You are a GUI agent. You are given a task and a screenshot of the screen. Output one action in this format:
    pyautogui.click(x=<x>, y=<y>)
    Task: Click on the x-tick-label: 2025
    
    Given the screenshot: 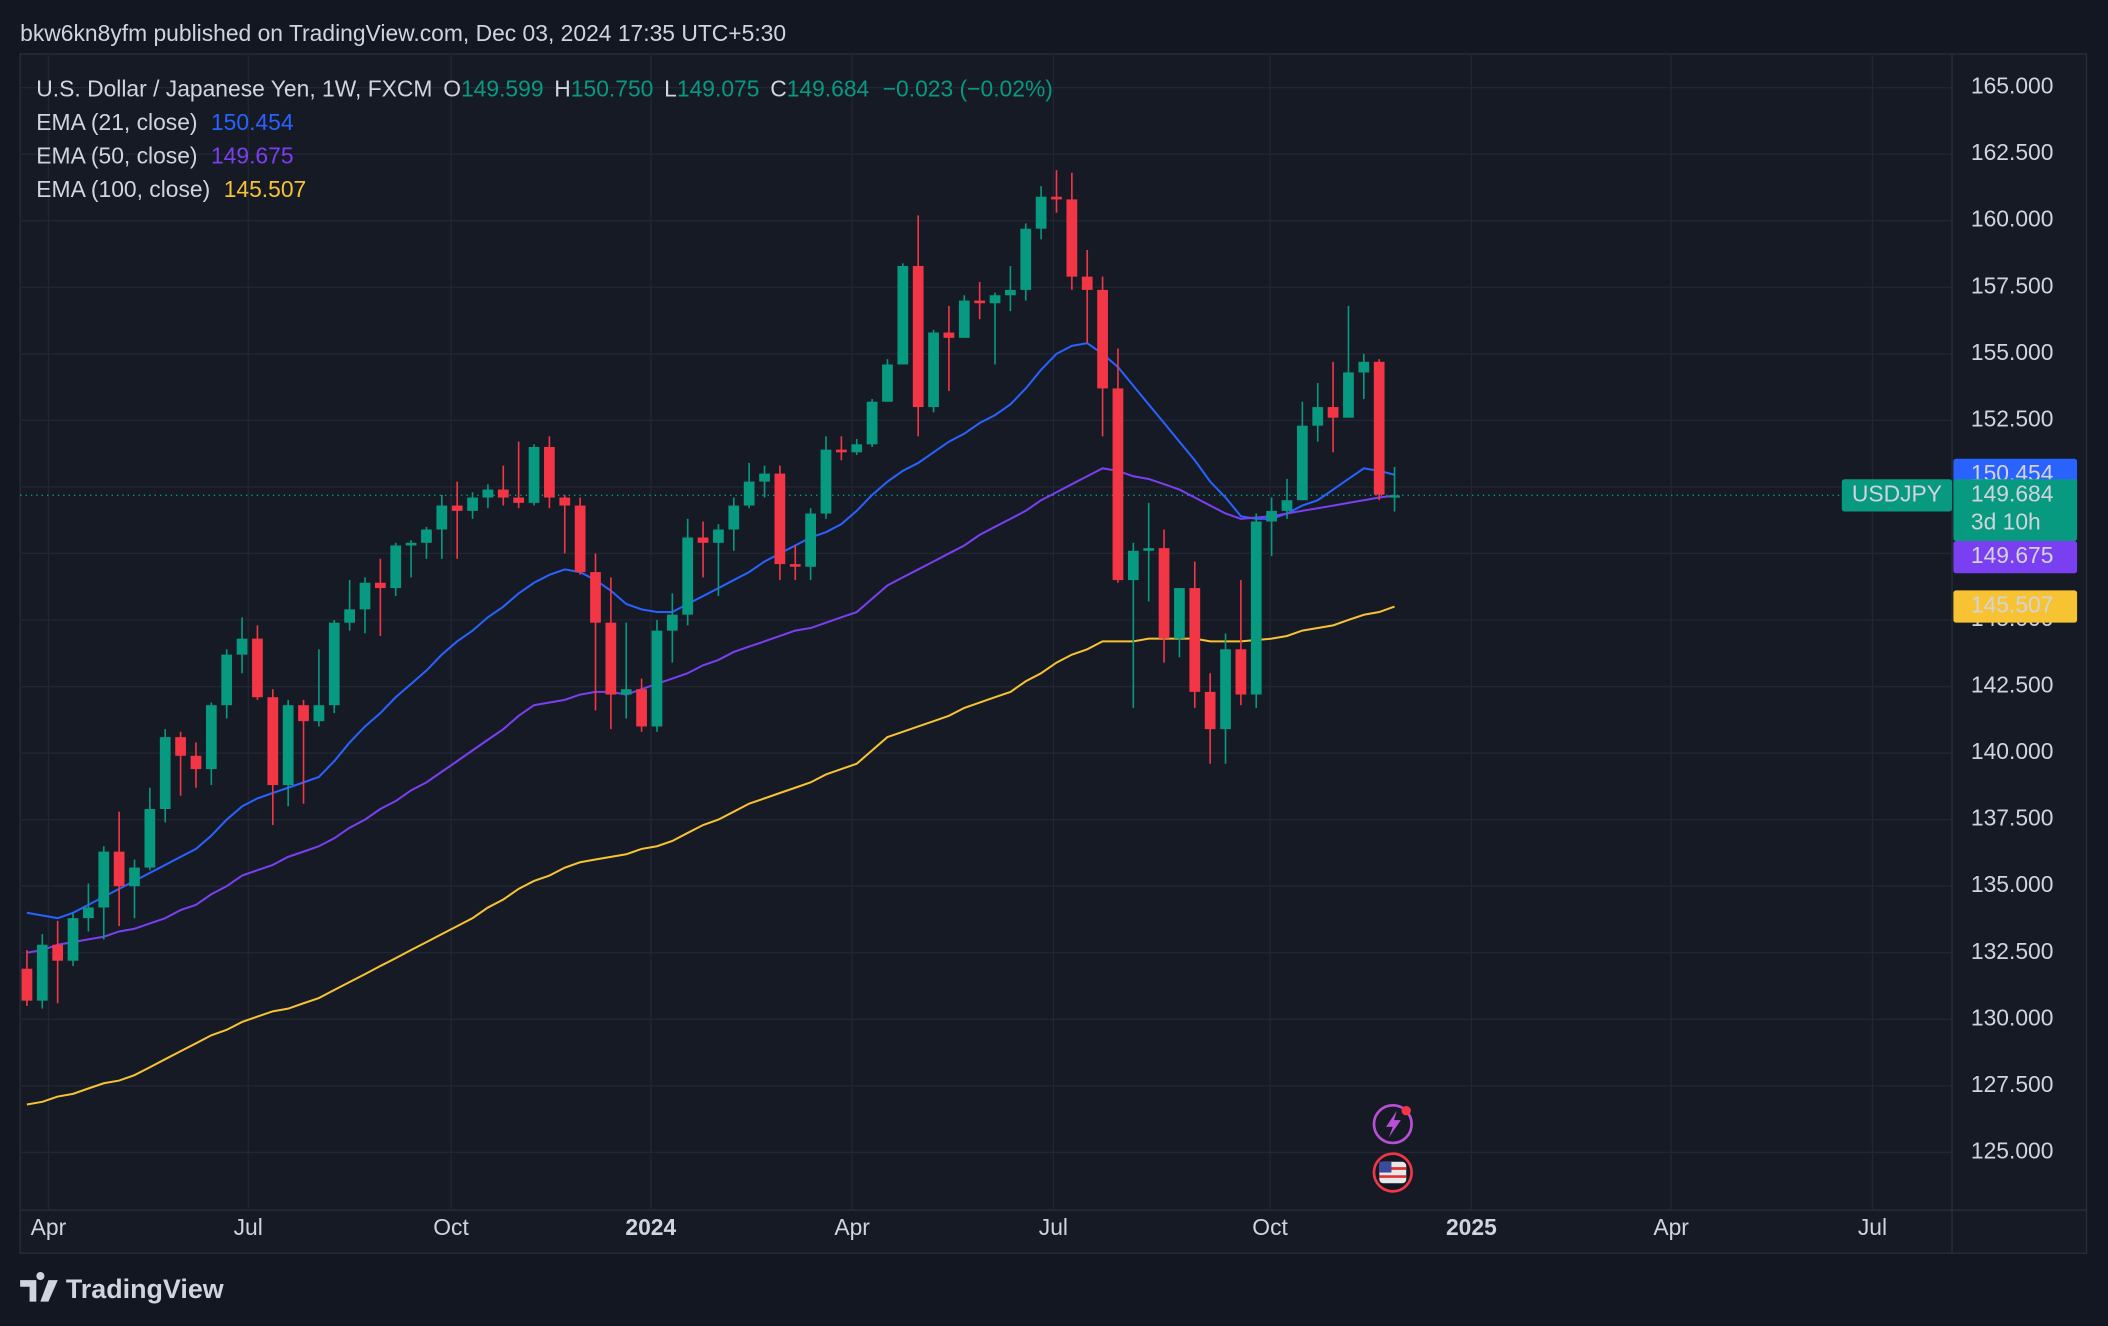 What is the action you would take?
    pyautogui.click(x=1471, y=1227)
    